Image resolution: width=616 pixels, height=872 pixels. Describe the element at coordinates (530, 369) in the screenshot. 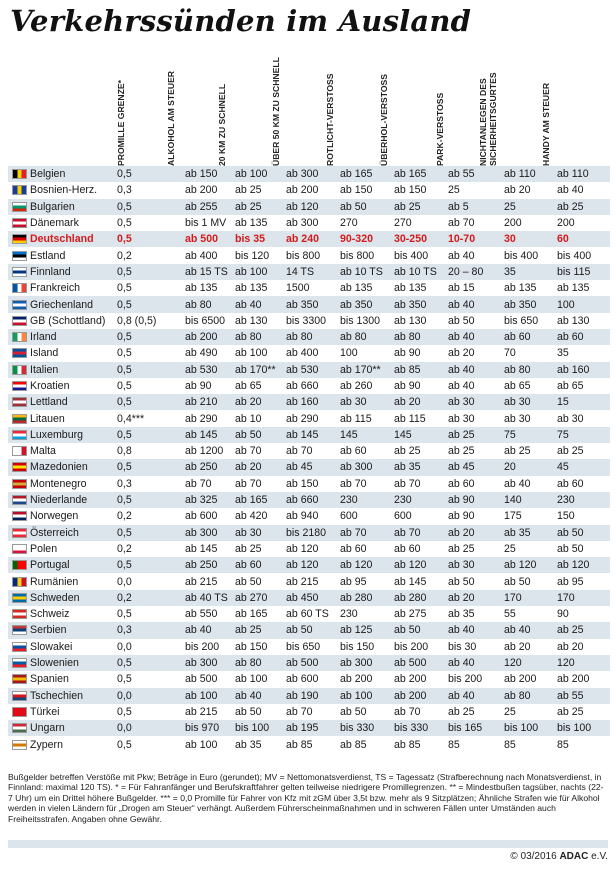

I see `fine-value: ab 80` at that location.